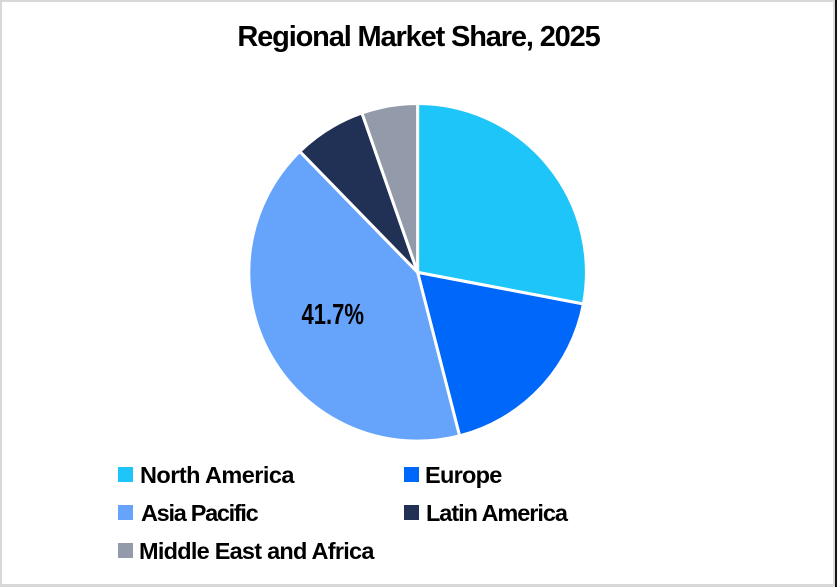  I want to click on svg-text: 41.7%, so click(333, 315).